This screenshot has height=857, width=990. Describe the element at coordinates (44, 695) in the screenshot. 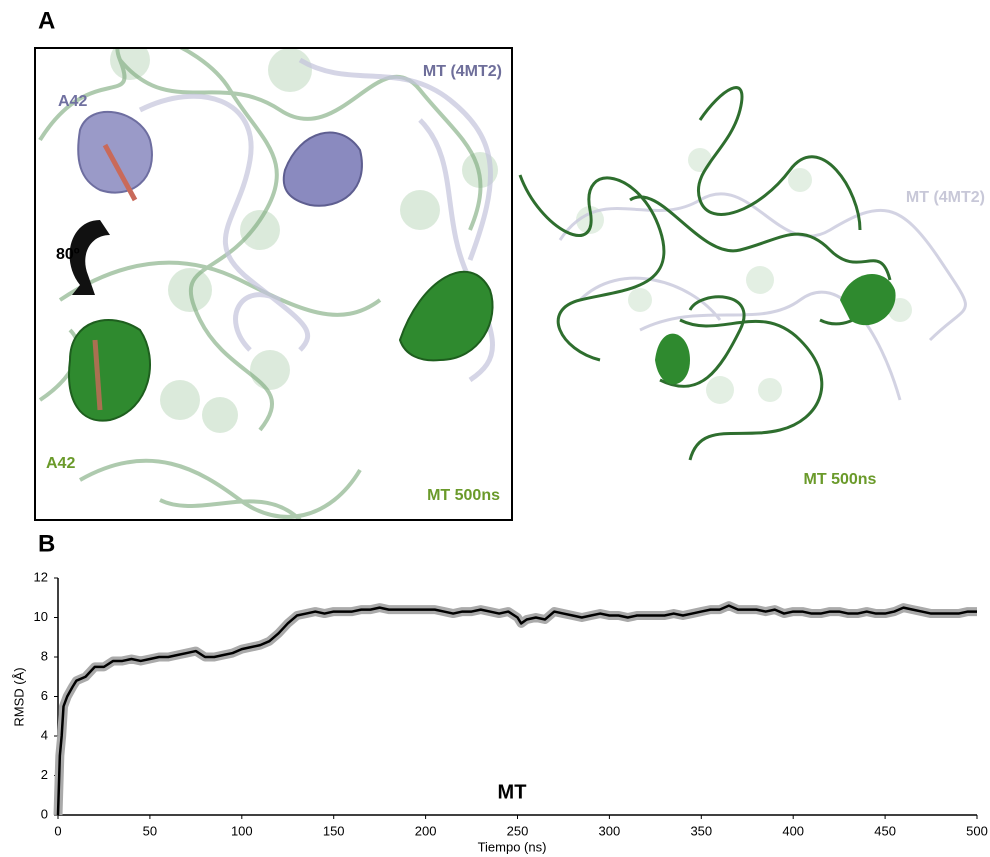

I see `y-tick-label: 6` at that location.